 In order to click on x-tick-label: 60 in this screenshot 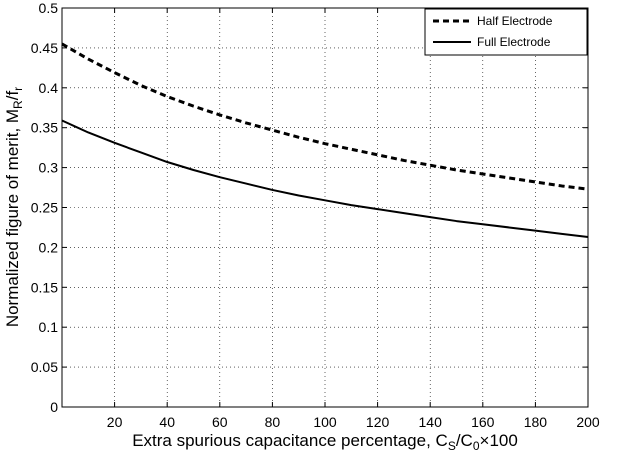, I will do `click(220, 422)`.